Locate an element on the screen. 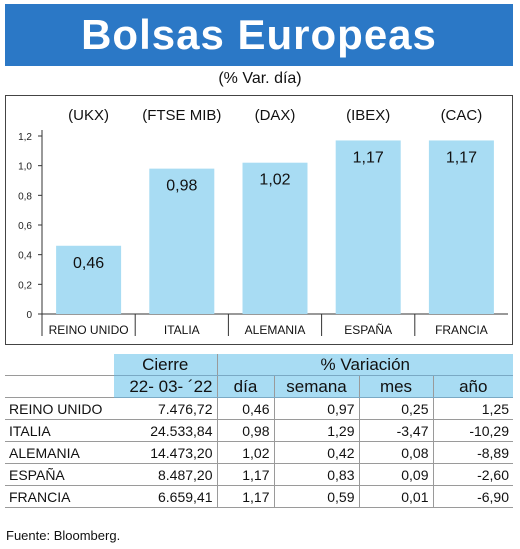 The width and height of the screenshot is (520, 549). table-row: REINO UNIDO 7.476,72 0,46 0,97 0,25 1,25 is located at coordinates (259, 408).